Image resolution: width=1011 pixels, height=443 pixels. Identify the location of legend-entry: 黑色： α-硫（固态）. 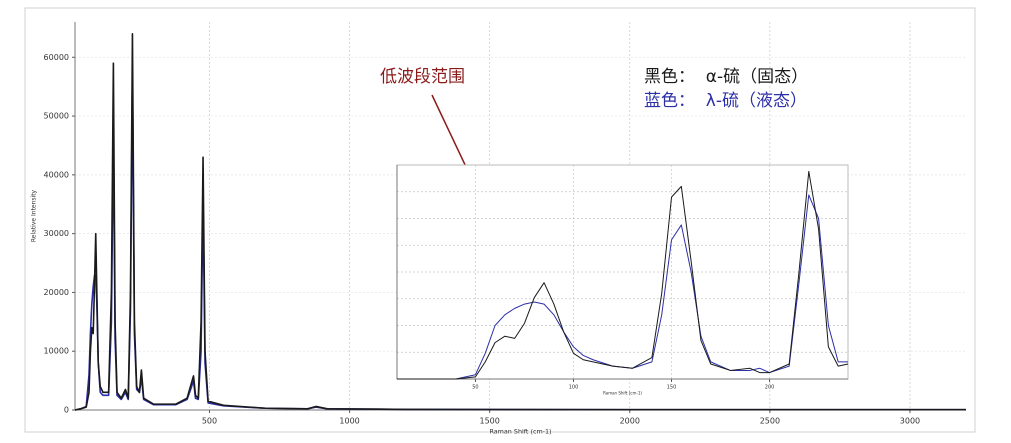
(726, 77).